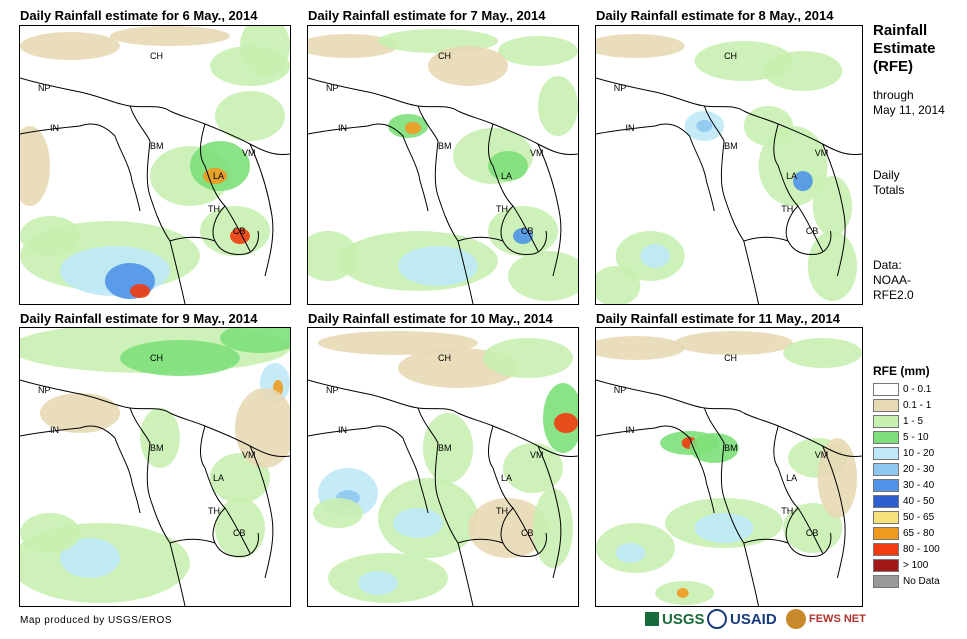  I want to click on sidebar-data-line2: NOAA-, so click(892, 280).